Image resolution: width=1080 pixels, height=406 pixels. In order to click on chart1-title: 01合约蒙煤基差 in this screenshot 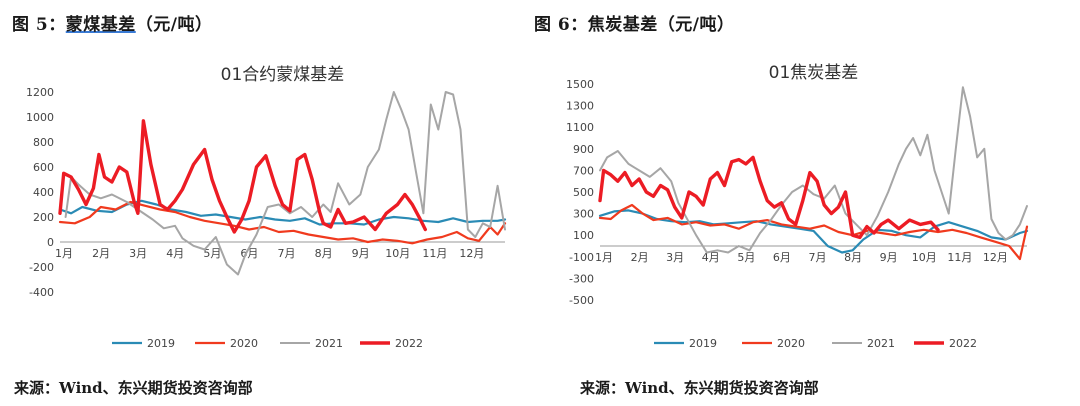, I will do `click(283, 75)`.